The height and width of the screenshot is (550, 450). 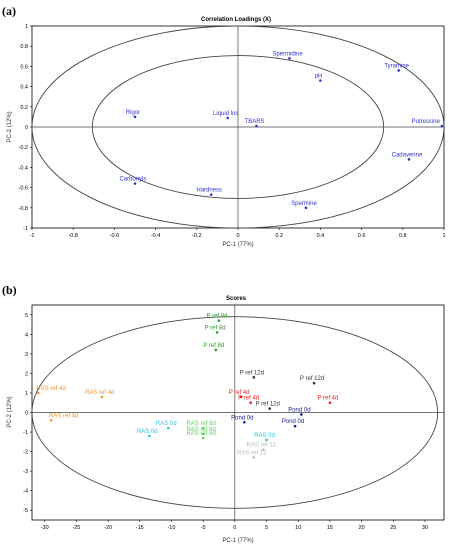 I want to click on loadings-y-tick-label: -0.2, so click(x=23, y=148).